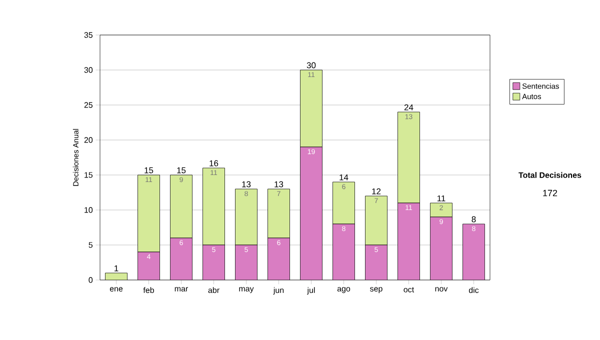  I want to click on x-tick-label: feb, so click(148, 290).